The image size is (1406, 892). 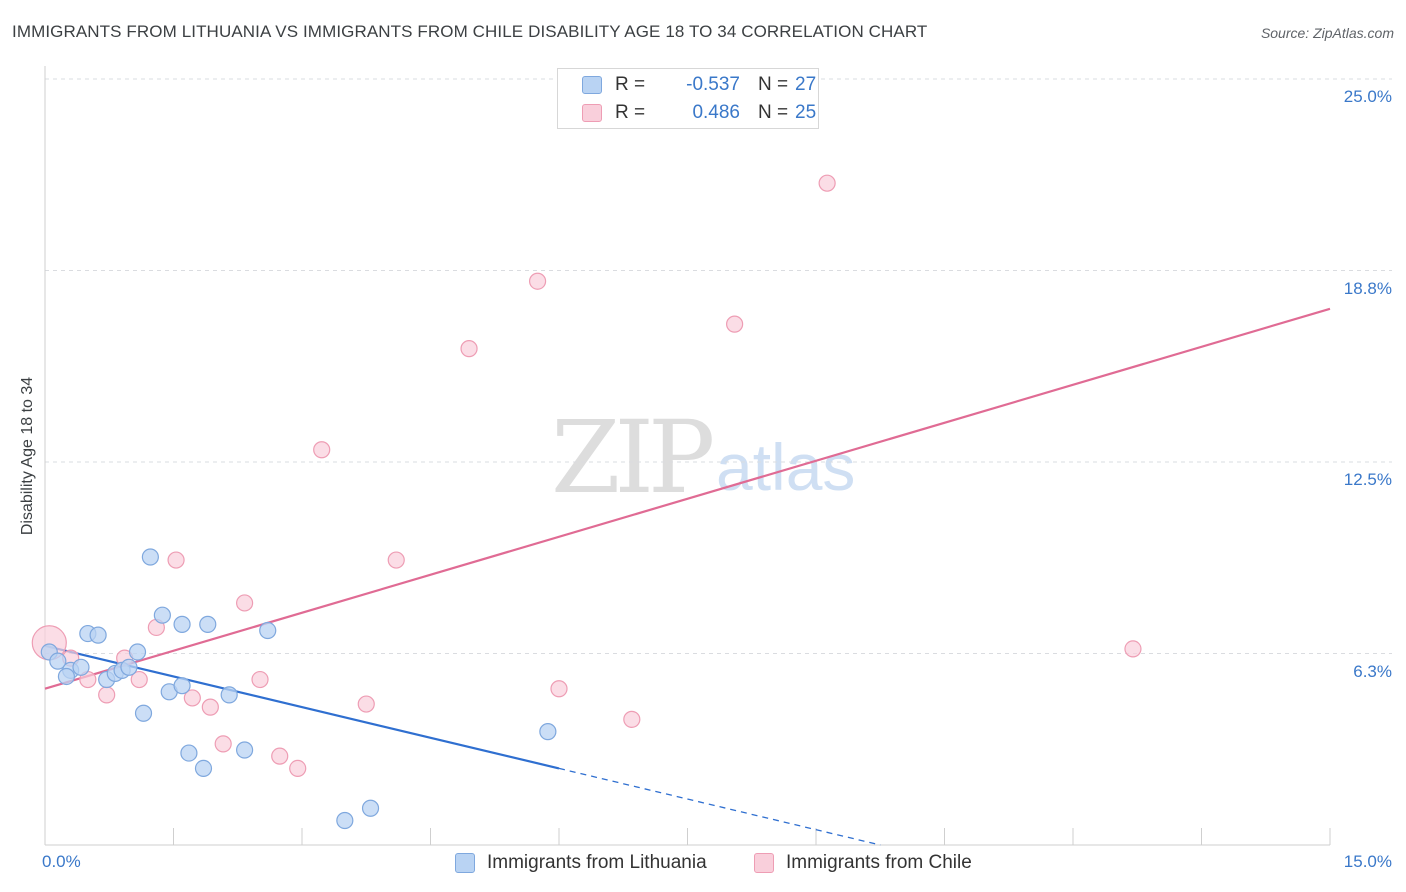 I want to click on watermark-atlas: atlas, so click(x=785, y=467).